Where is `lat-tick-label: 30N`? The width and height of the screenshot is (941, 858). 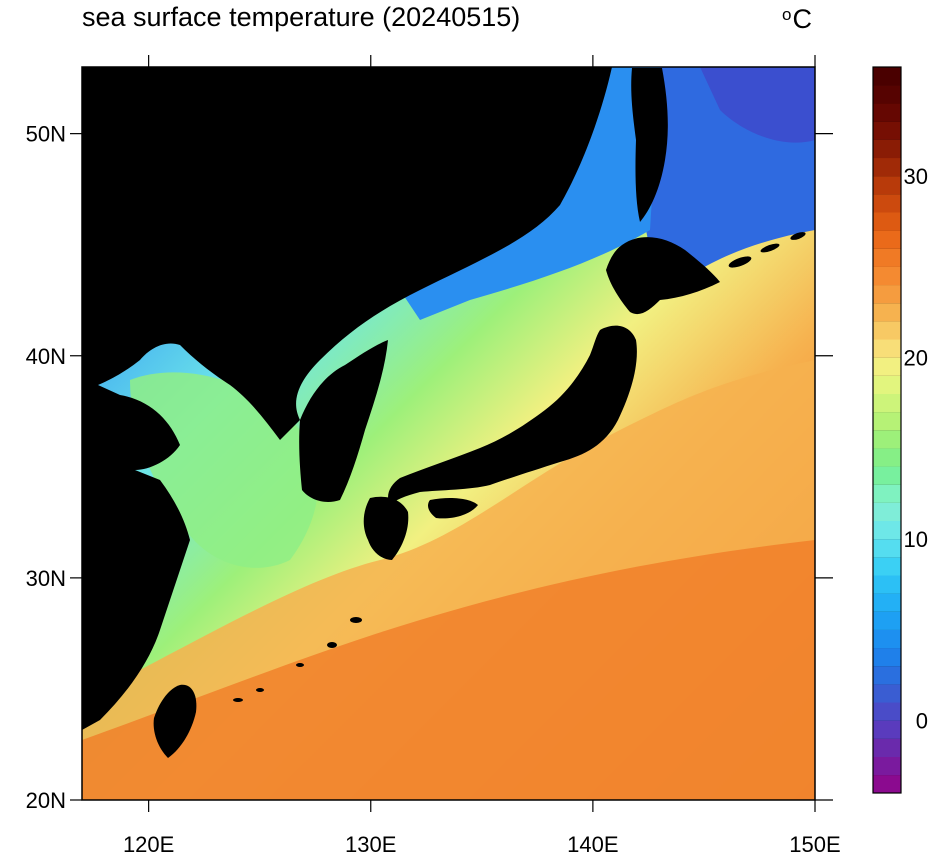
lat-tick-label: 30N is located at coordinates (46, 578).